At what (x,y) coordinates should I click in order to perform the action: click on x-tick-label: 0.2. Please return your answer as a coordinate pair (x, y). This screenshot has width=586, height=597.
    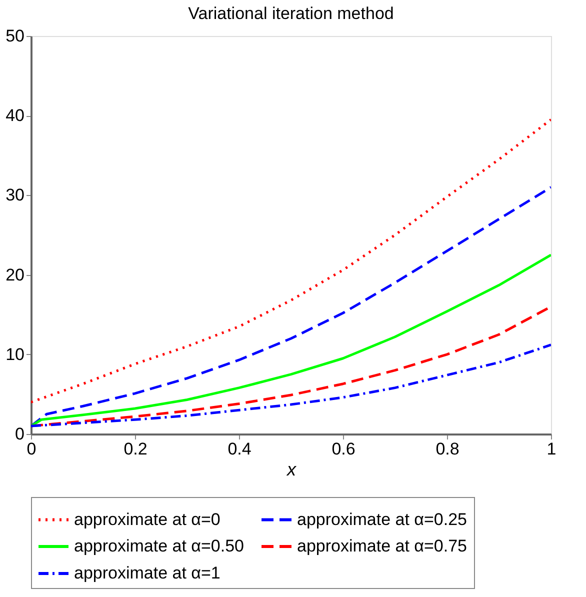
    Looking at the image, I should click on (136, 449).